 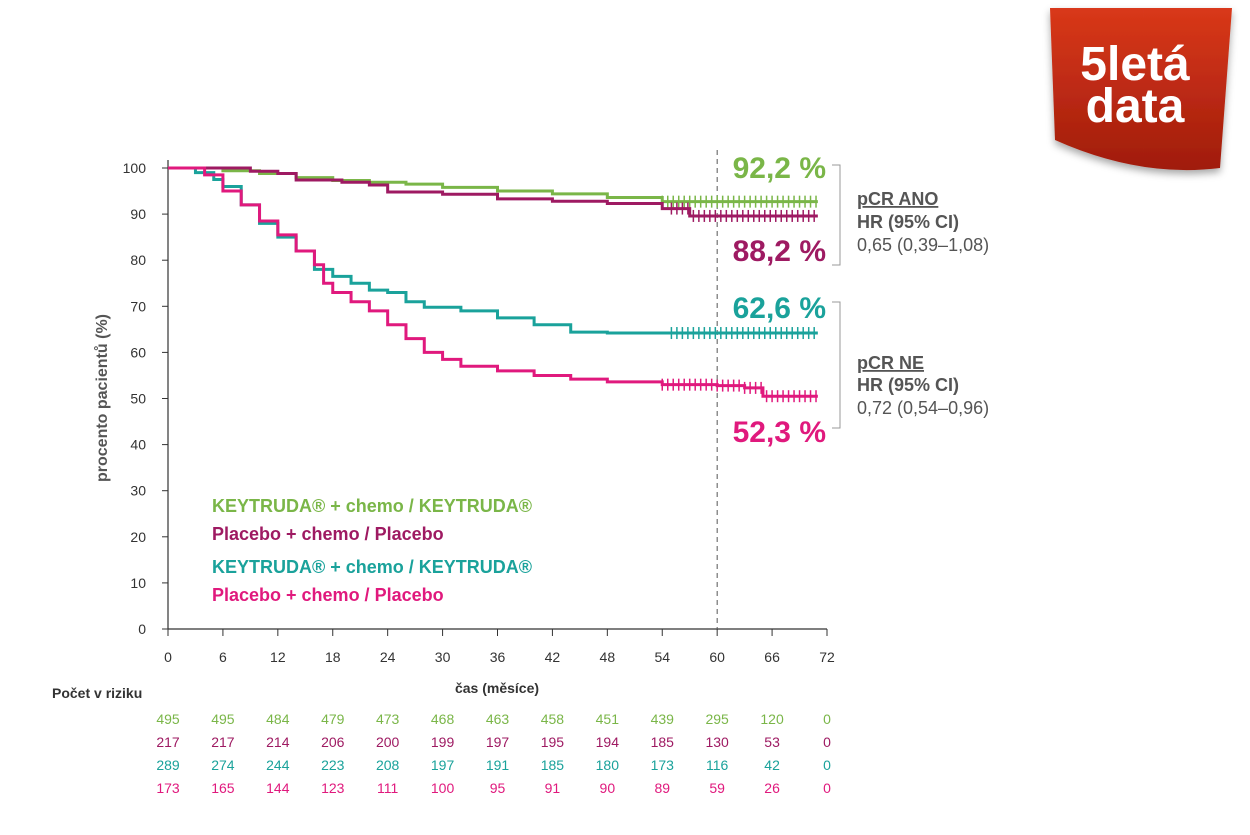 I want to click on risk-cell: 120, so click(x=772, y=719).